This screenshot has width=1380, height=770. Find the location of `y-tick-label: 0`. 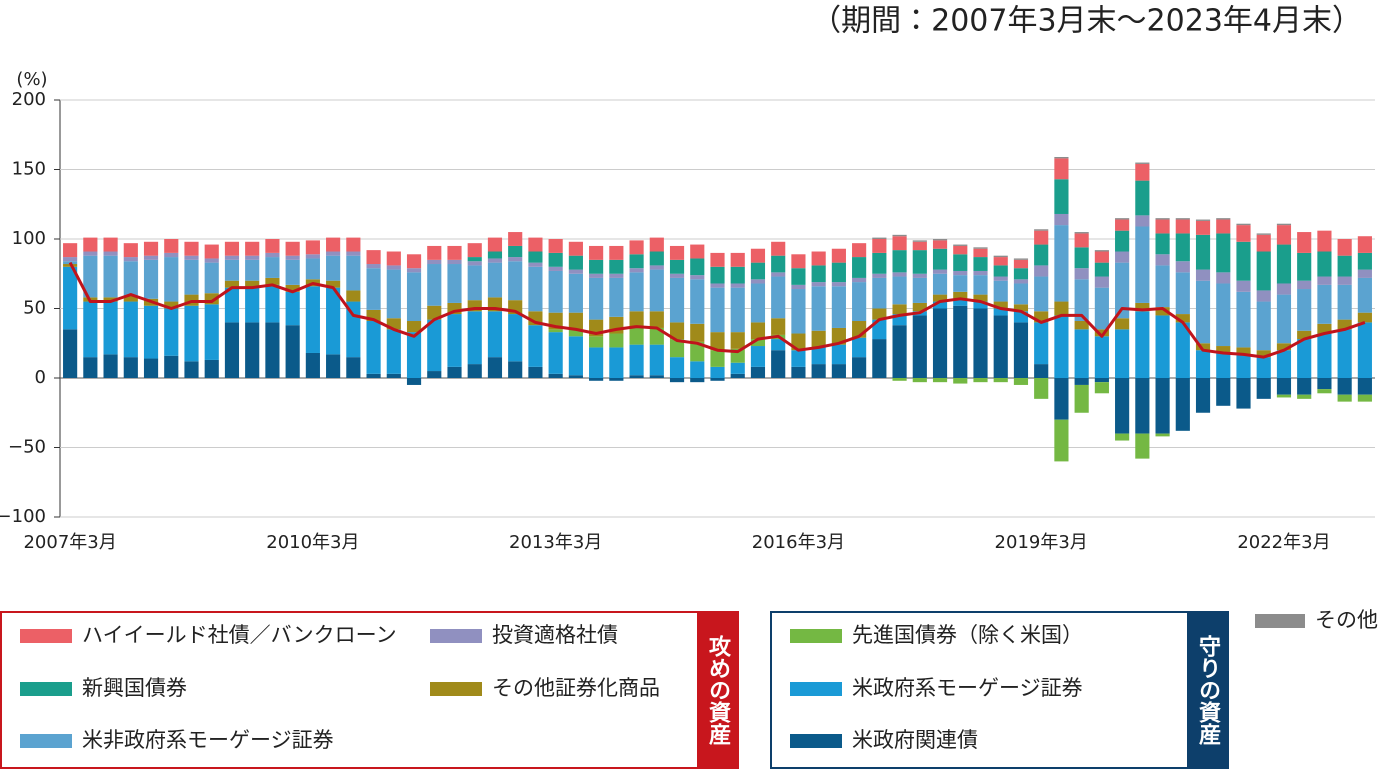

y-tick-label: 0 is located at coordinates (40, 377).